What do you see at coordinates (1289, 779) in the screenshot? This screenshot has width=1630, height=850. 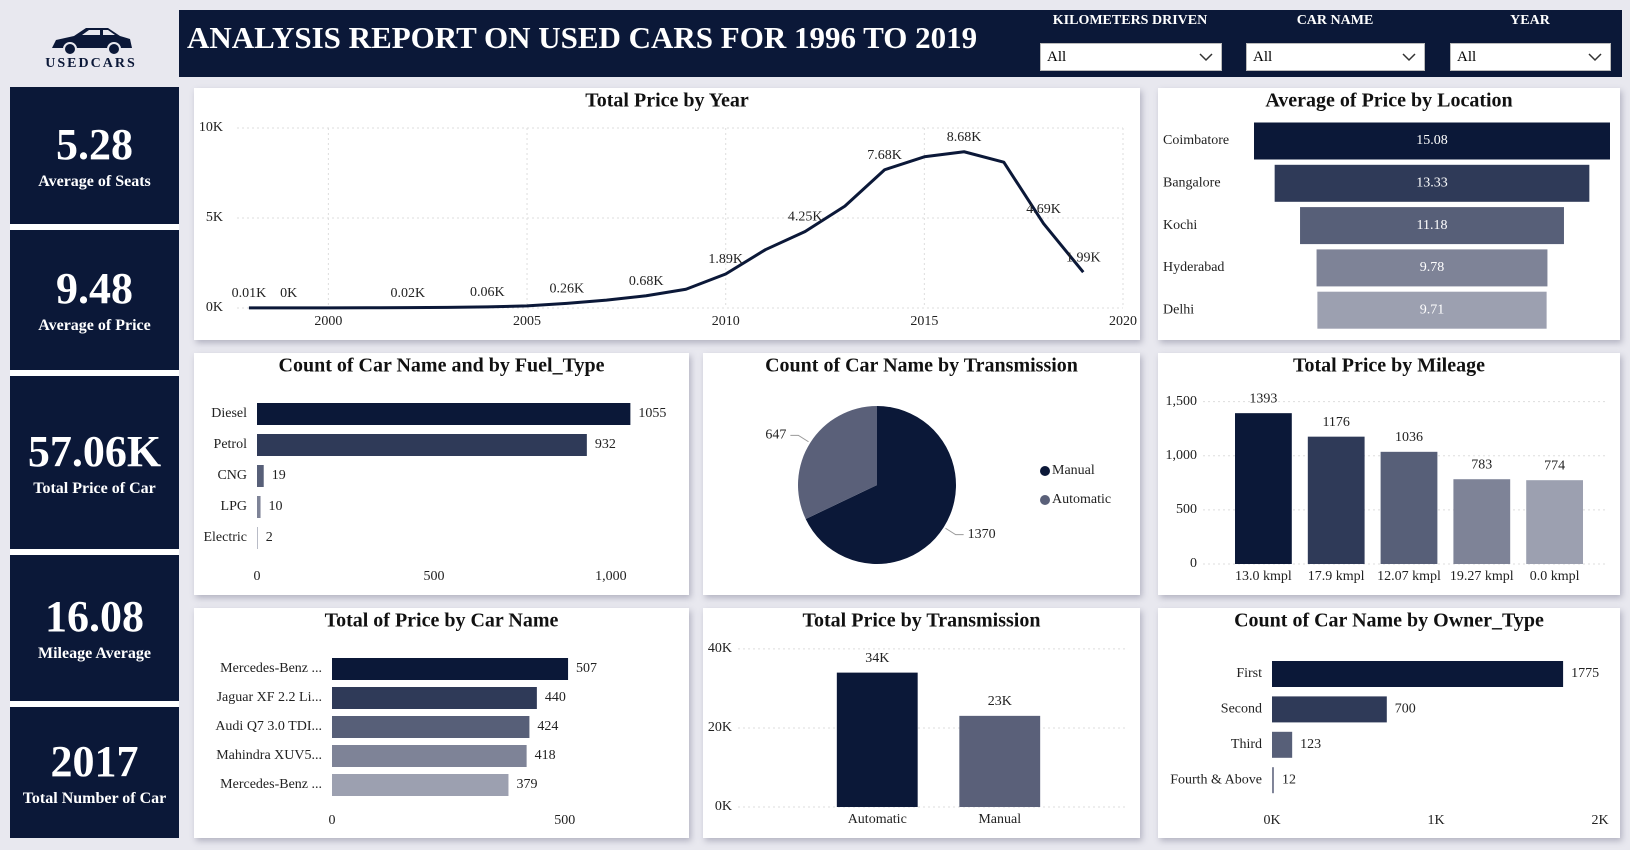 I see `data-label: 12` at bounding box center [1289, 779].